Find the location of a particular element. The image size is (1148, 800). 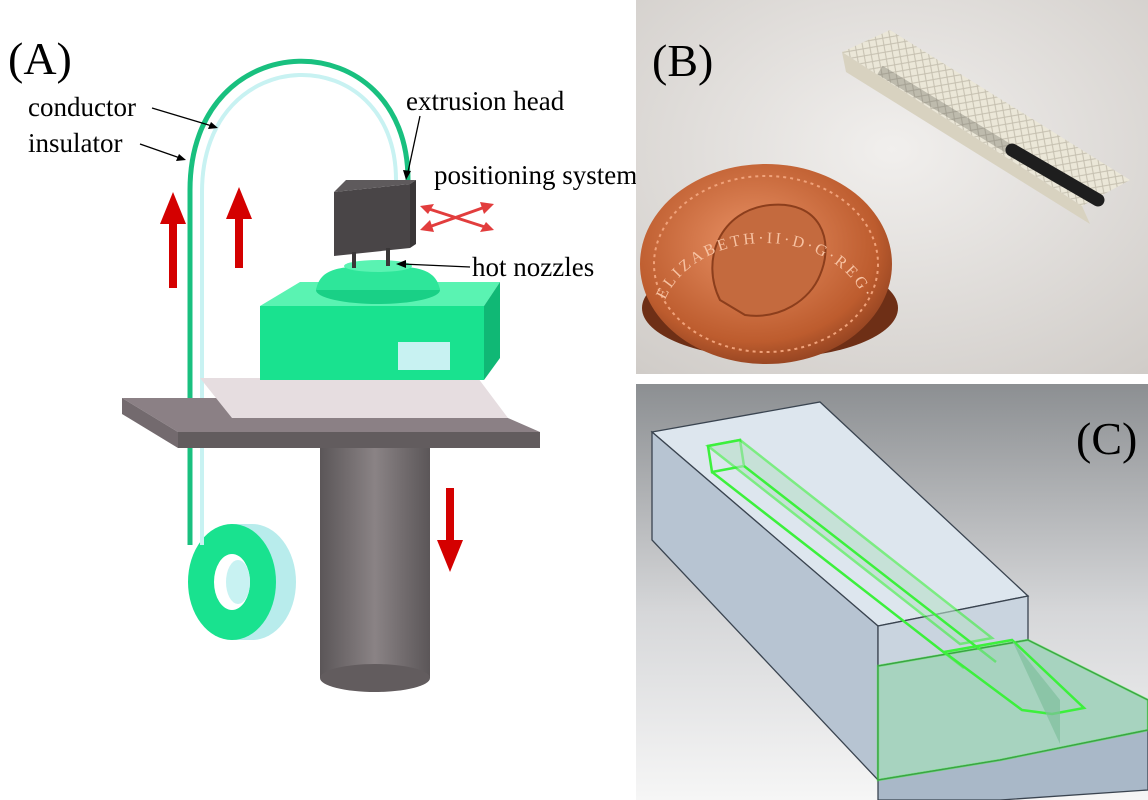

printed-object is located at coordinates (380, 320).